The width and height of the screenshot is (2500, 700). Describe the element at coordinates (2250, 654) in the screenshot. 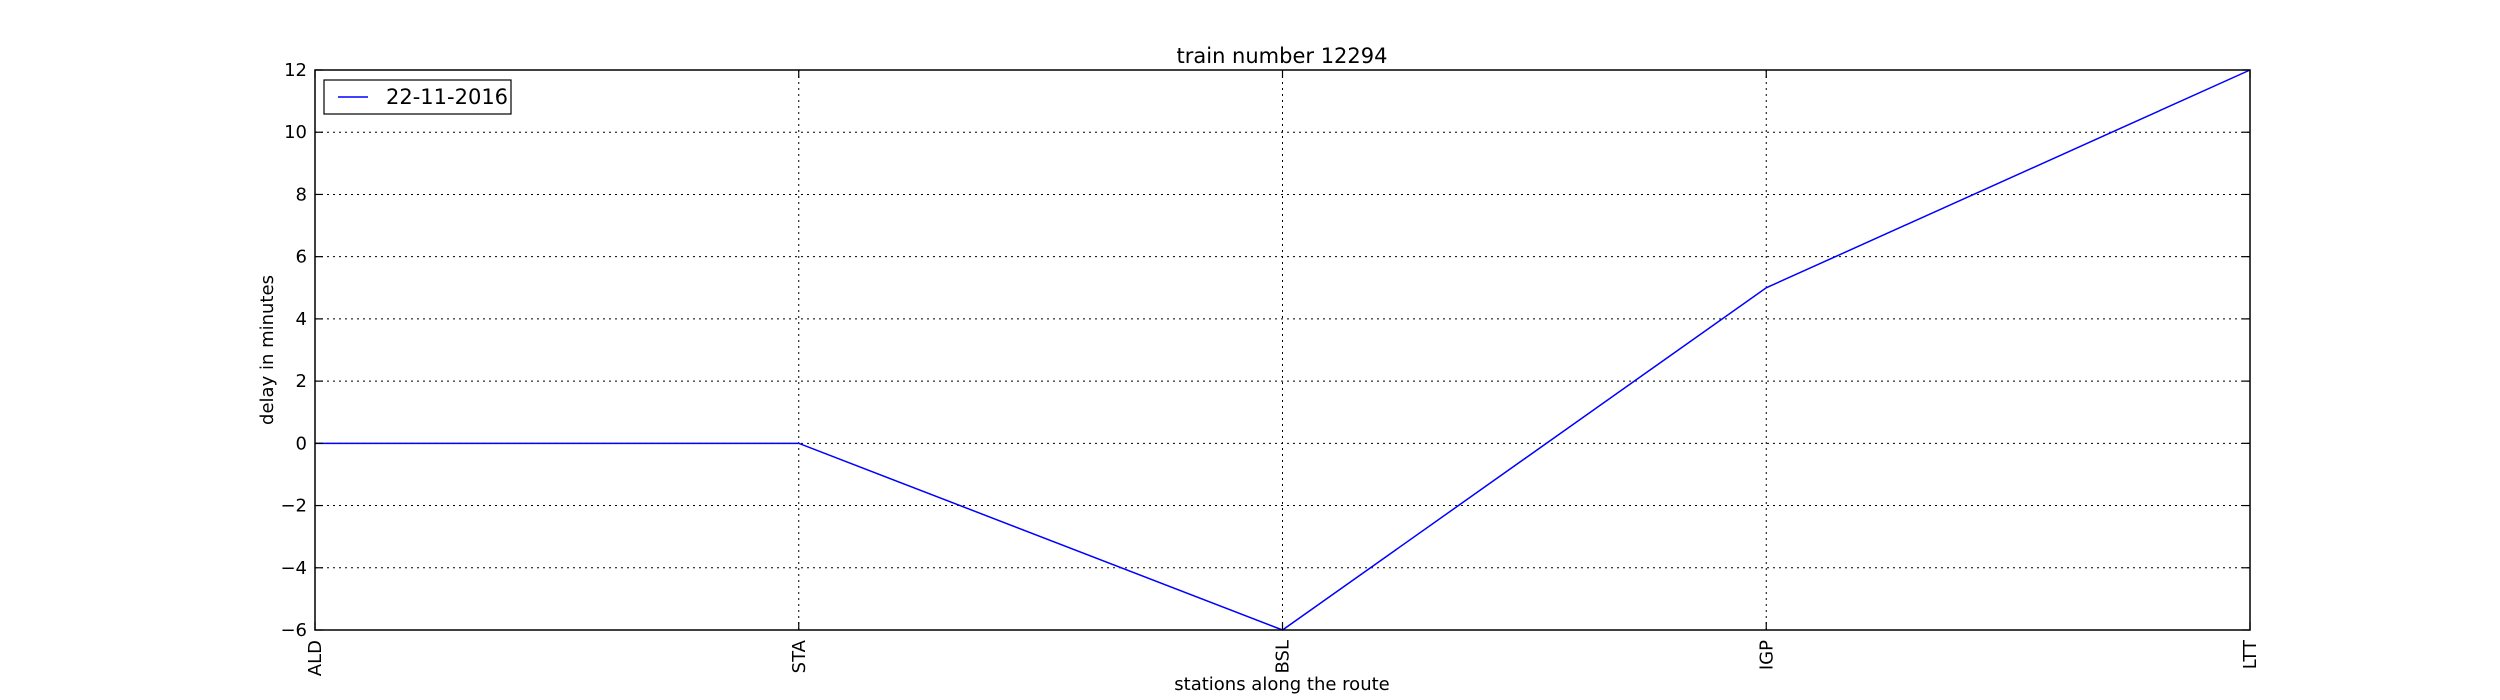

I see `x-tick-label: LTT` at that location.